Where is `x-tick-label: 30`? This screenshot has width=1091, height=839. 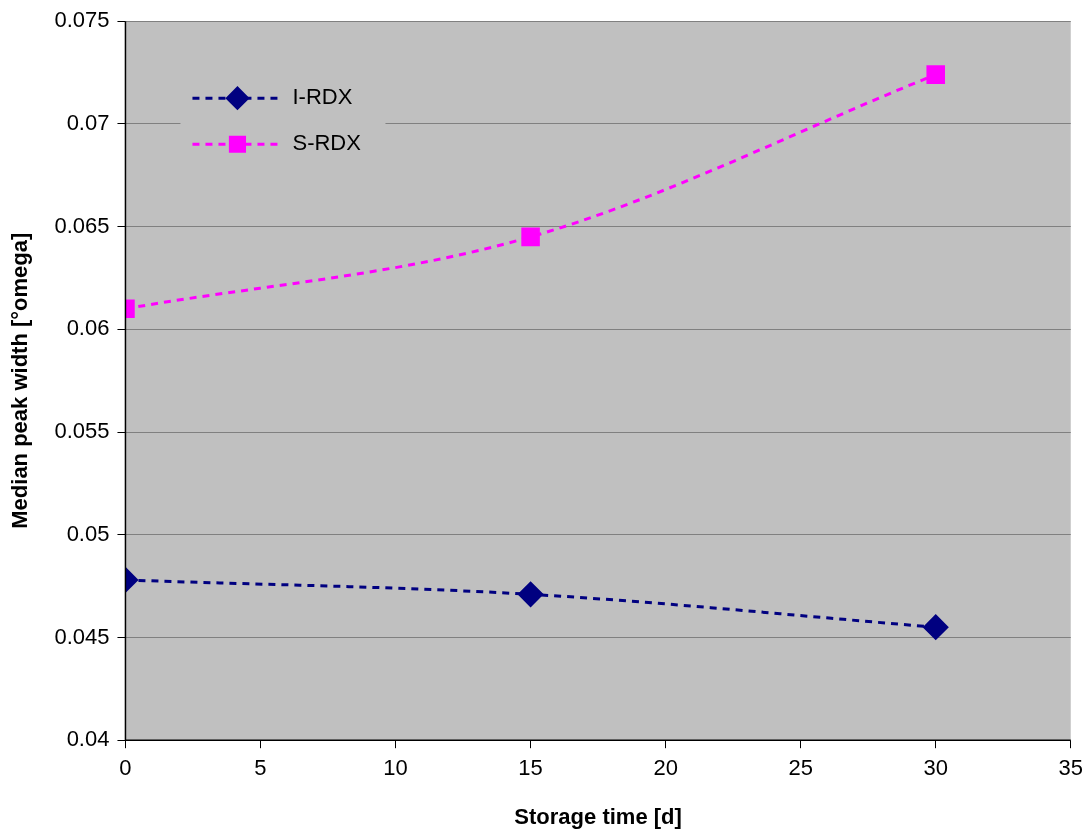
x-tick-label: 30 is located at coordinates (935, 768).